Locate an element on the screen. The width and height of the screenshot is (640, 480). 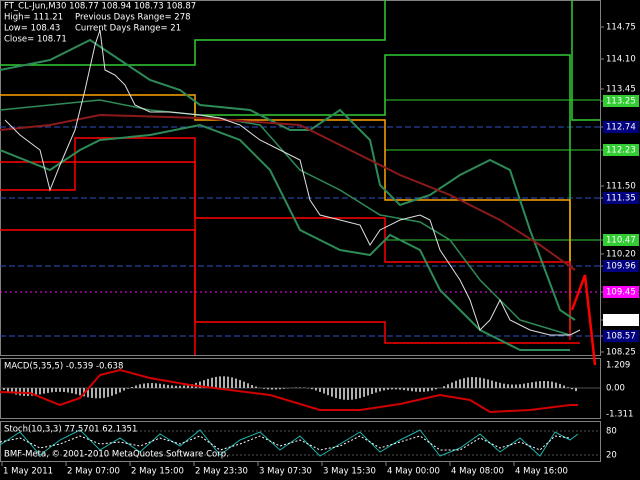
time-label: 2 May 07:00 is located at coordinates (93, 472).